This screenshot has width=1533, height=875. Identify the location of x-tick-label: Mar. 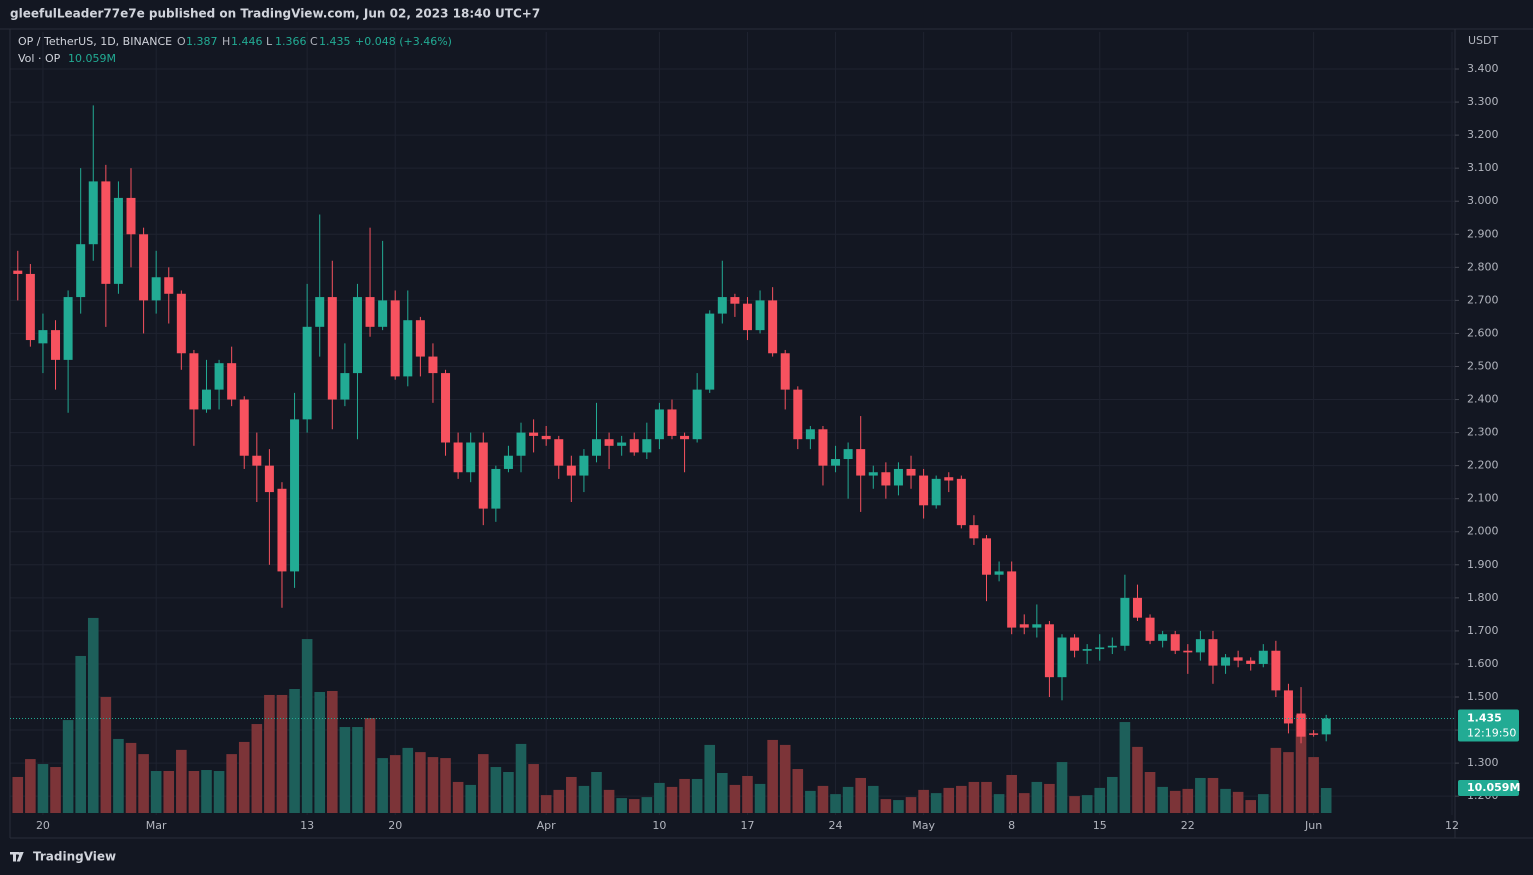
(156, 825).